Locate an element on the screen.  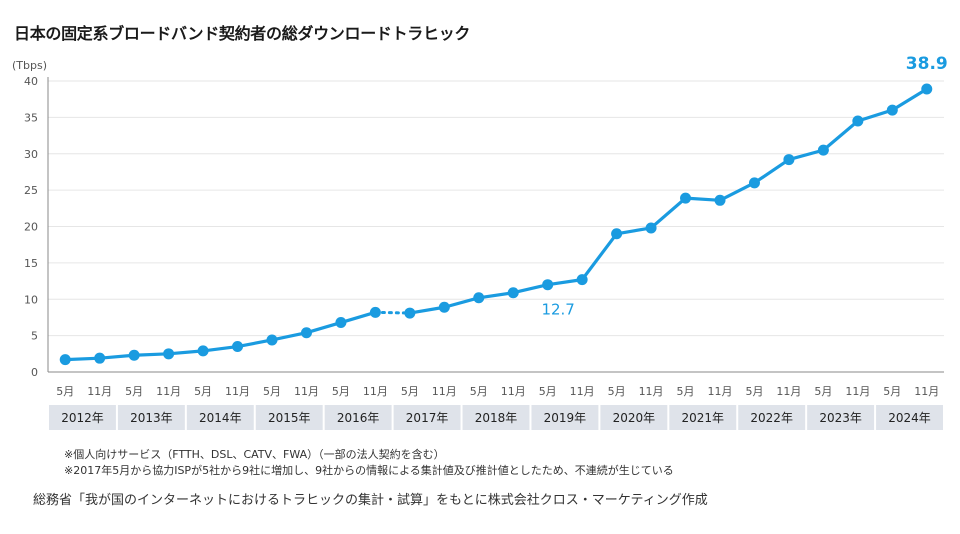
x-tick-label-year: 2013年 is located at coordinates (151, 418).